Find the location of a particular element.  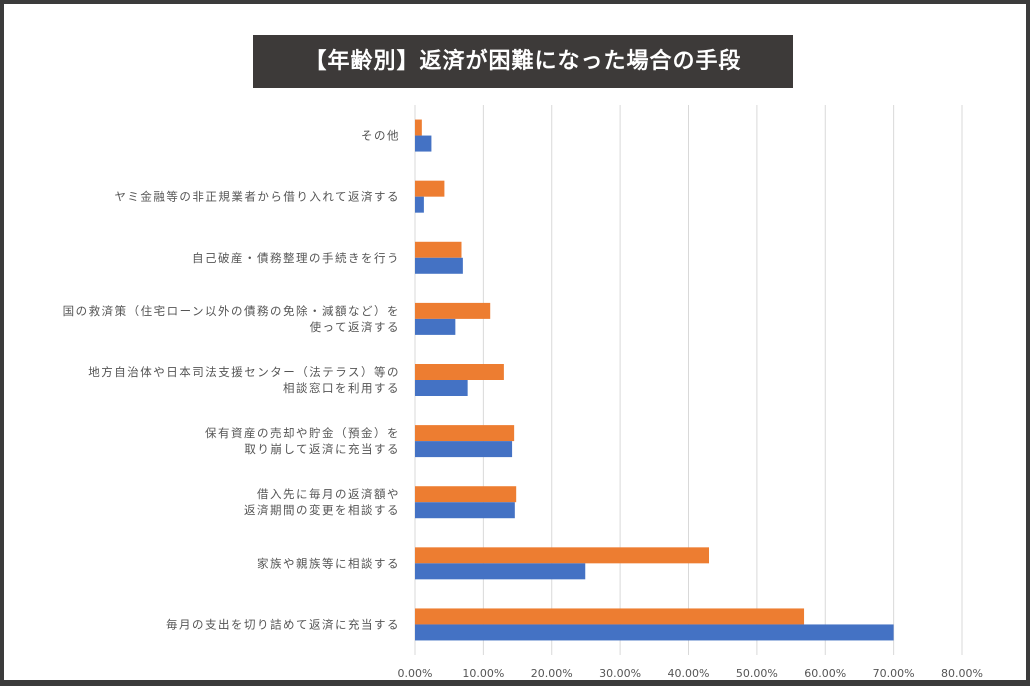

category-label: 相談窓口を利用する is located at coordinates (341, 388).